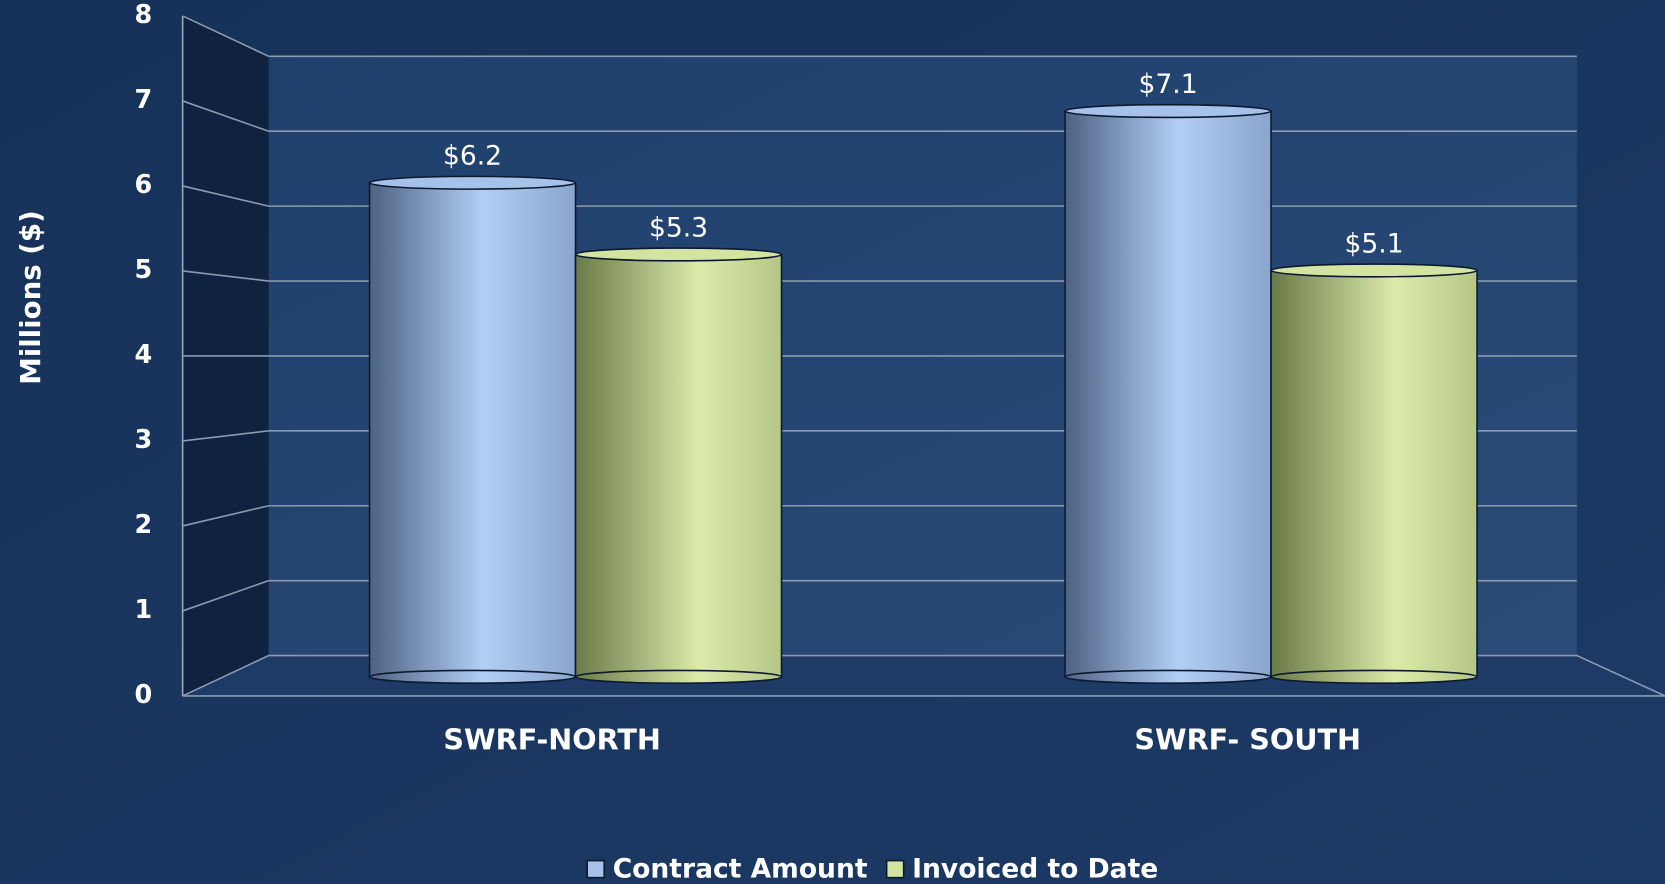  Describe the element at coordinates (1035, 869) in the screenshot. I see `legend-label: Invoiced to Date` at that location.